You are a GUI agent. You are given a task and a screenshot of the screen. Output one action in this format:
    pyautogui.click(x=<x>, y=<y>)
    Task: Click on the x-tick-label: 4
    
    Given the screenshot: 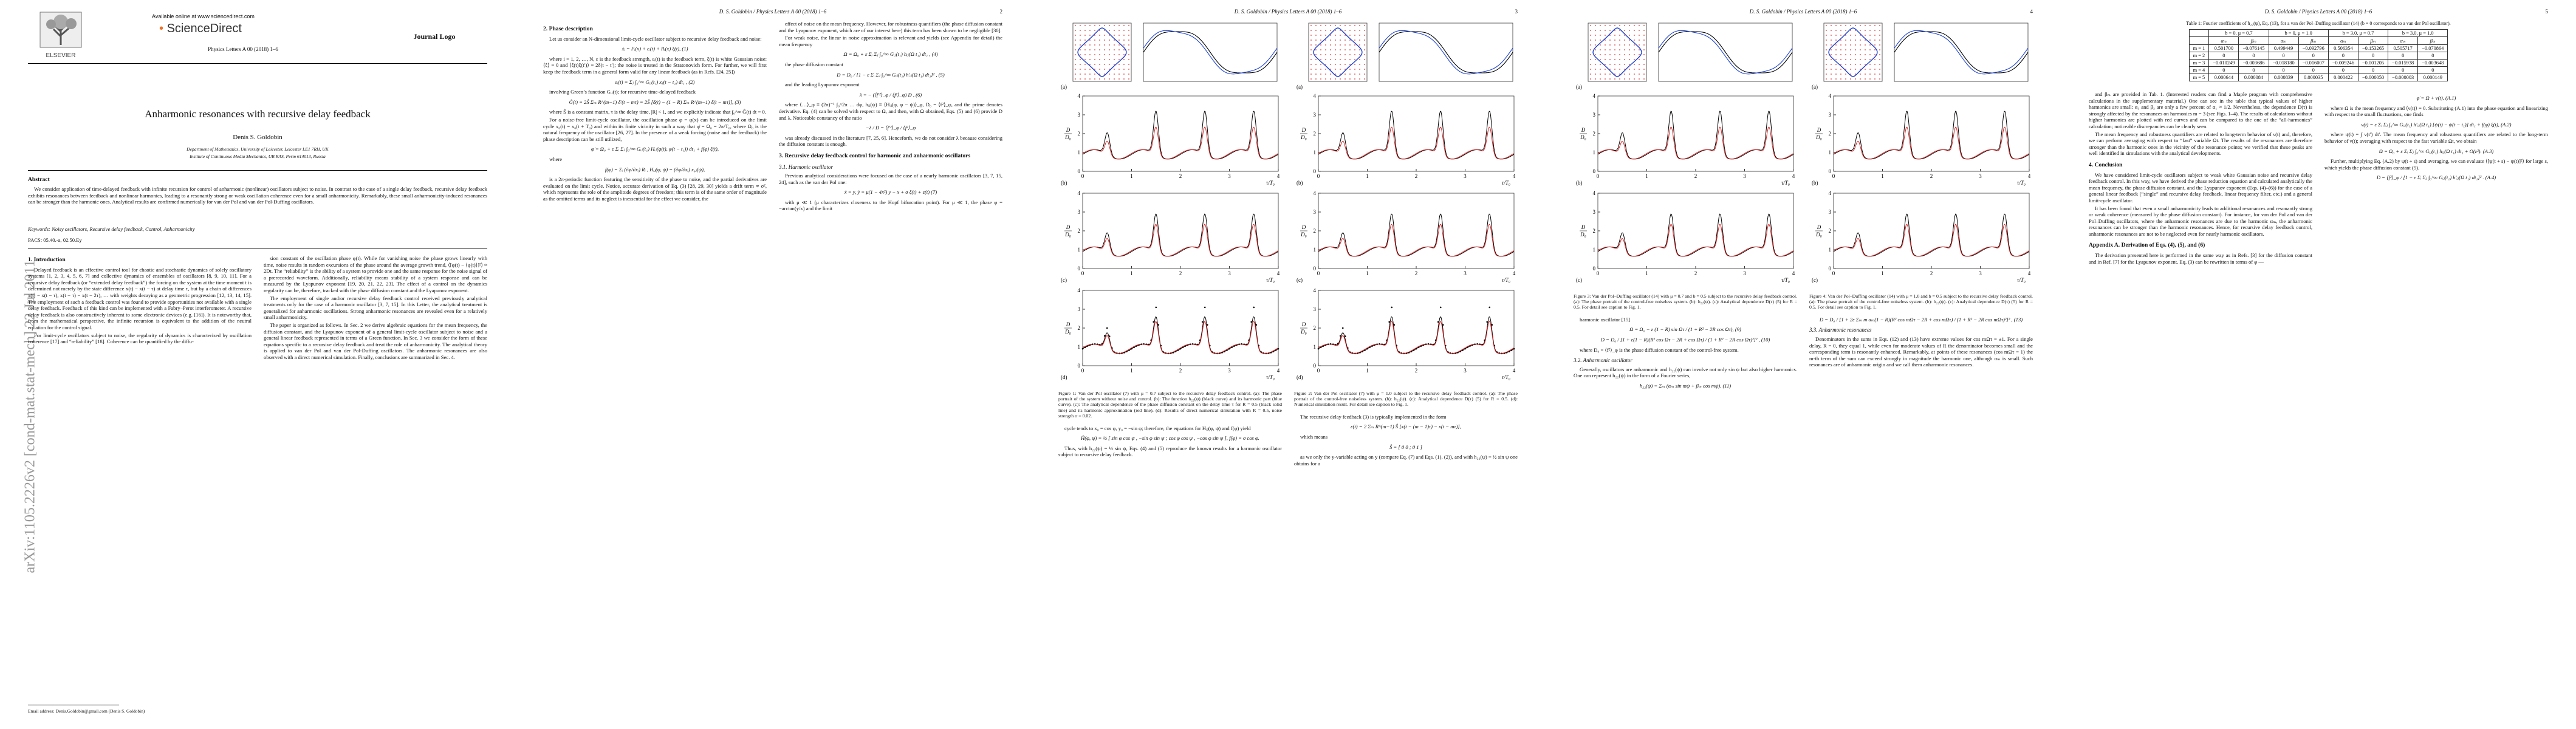 What is the action you would take?
    pyautogui.click(x=1793, y=273)
    